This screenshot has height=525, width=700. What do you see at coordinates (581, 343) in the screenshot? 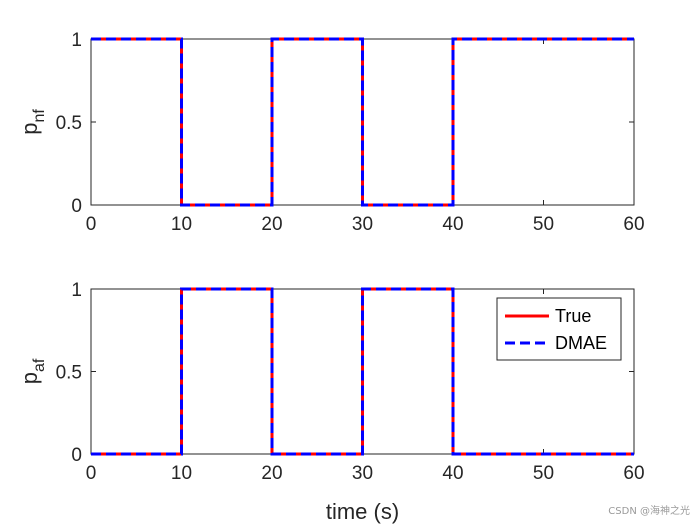
I see `legend-label-dmae: DMAE` at bounding box center [581, 343].